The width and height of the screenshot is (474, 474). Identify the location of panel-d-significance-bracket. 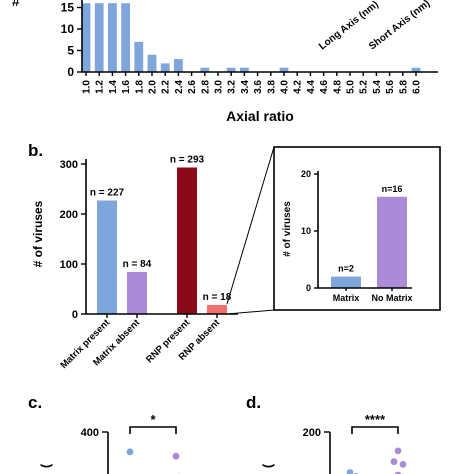
(375, 430).